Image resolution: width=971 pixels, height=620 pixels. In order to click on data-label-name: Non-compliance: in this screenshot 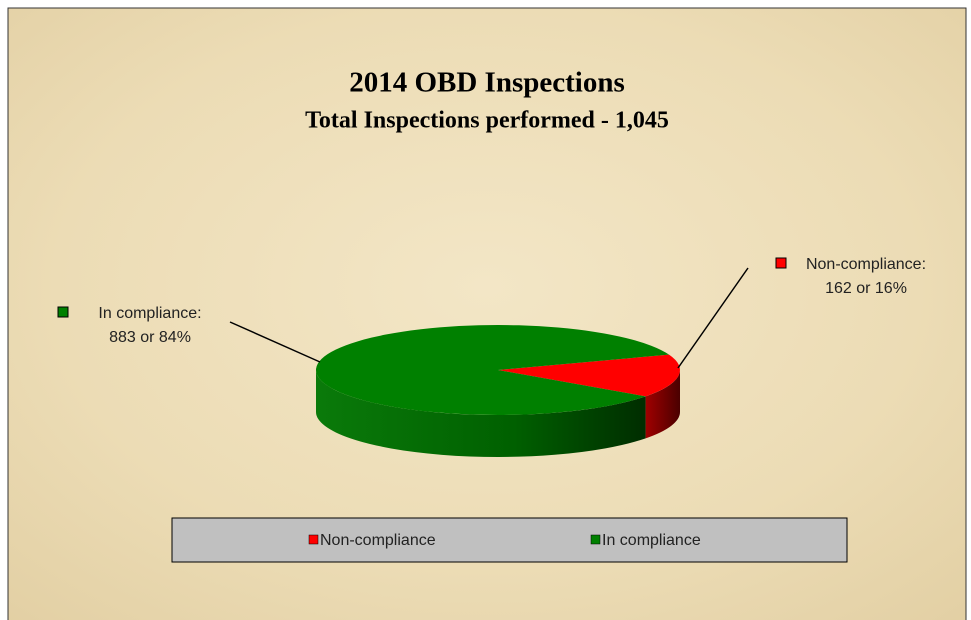, I will do `click(866, 264)`.